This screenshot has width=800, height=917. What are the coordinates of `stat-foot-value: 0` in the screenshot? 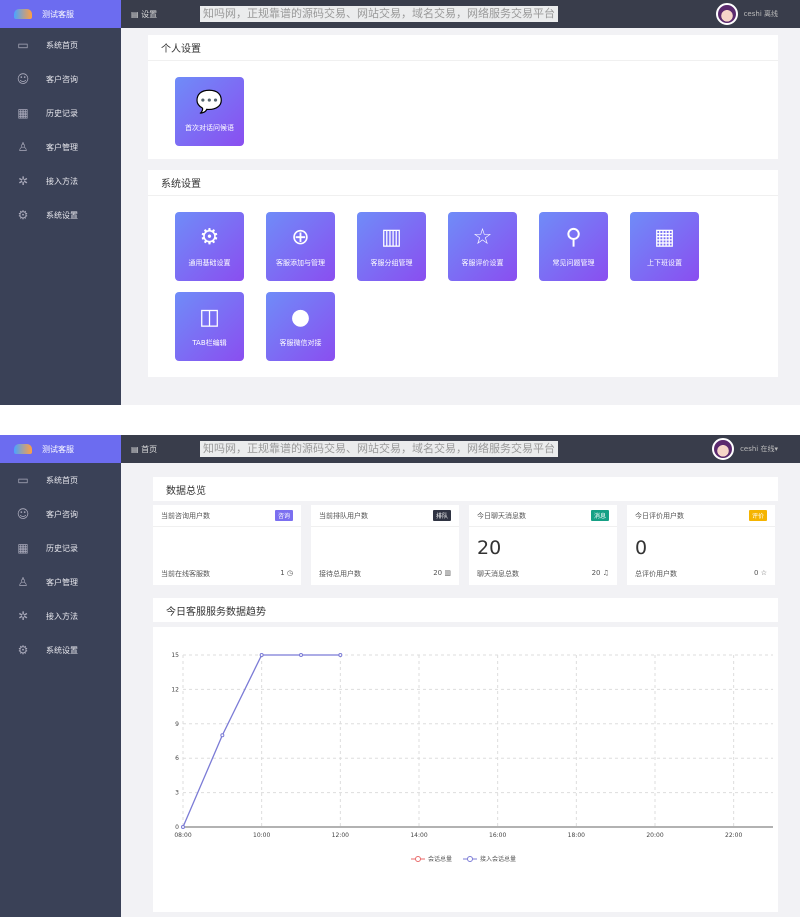 It's located at (756, 573).